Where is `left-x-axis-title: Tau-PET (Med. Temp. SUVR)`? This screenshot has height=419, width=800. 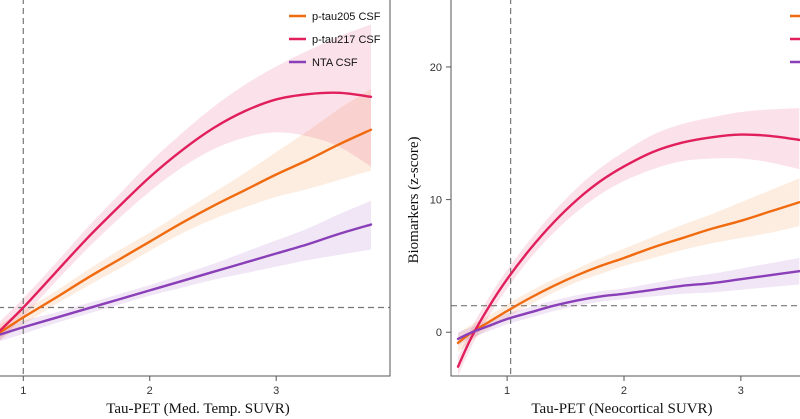 left-x-axis-title: Tau-PET (Med. Temp. SUVR) is located at coordinates (198, 409).